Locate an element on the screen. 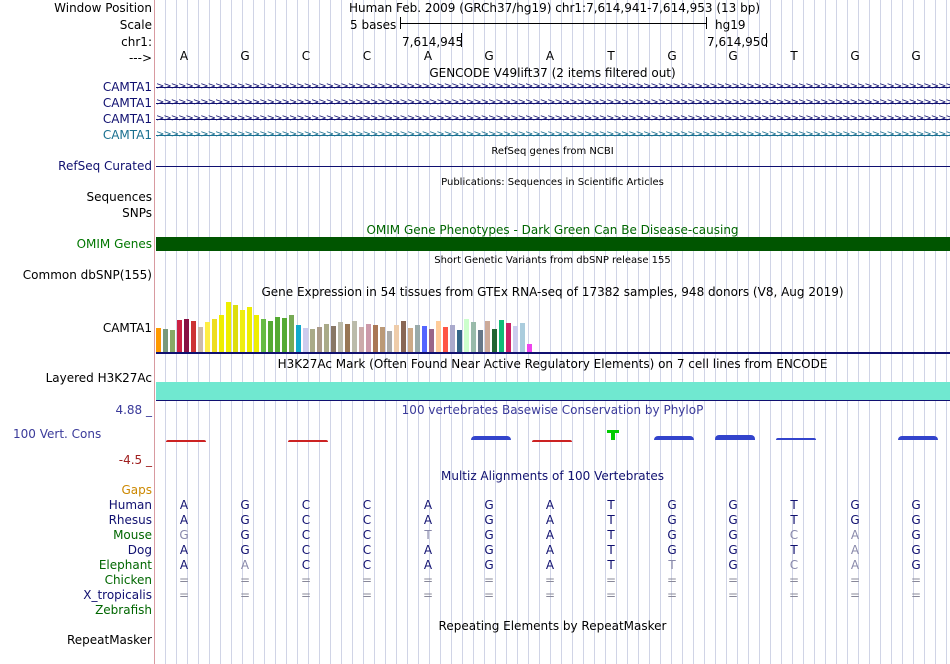  repeatmasker-track-label: RepeatMasker is located at coordinates (109, 640).